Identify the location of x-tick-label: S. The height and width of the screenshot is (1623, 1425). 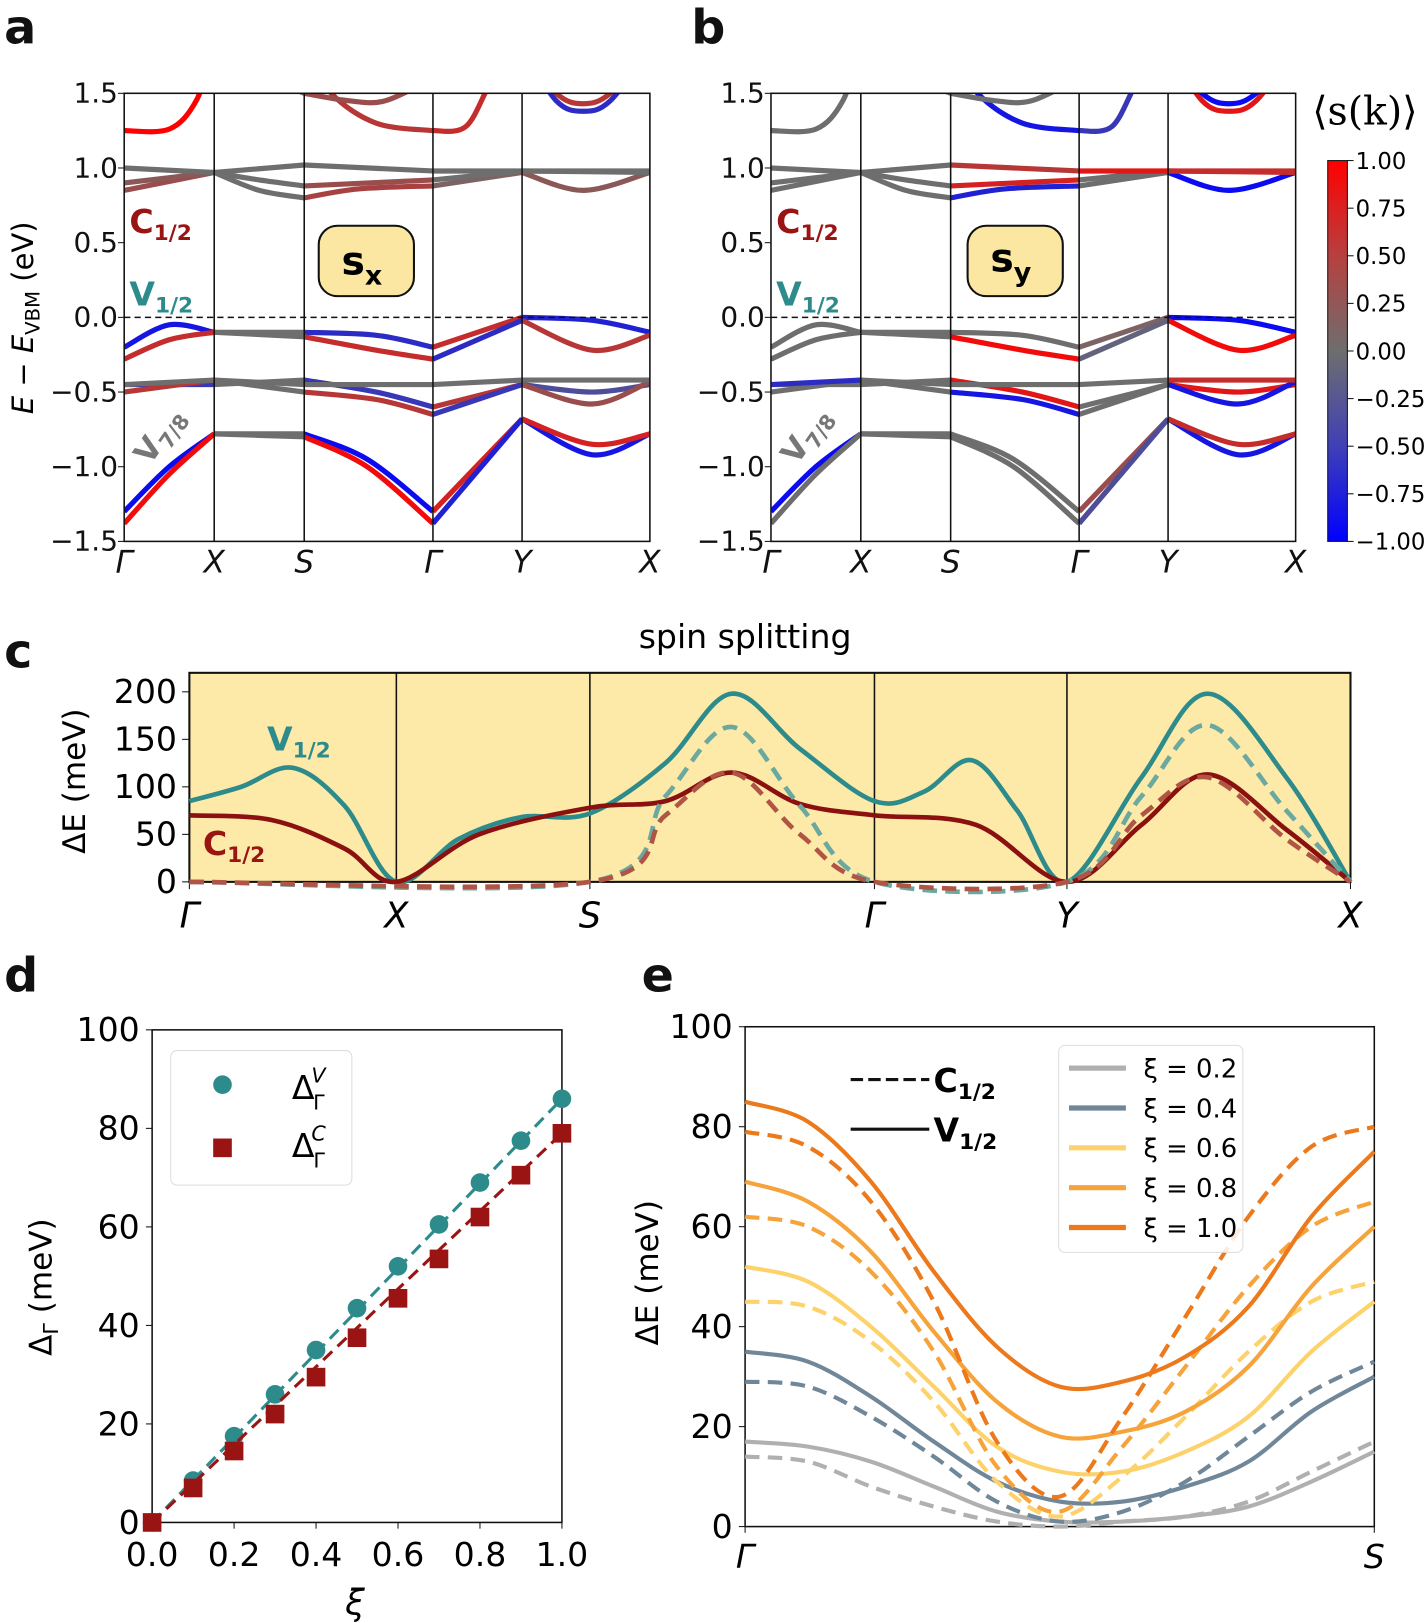
(590, 915).